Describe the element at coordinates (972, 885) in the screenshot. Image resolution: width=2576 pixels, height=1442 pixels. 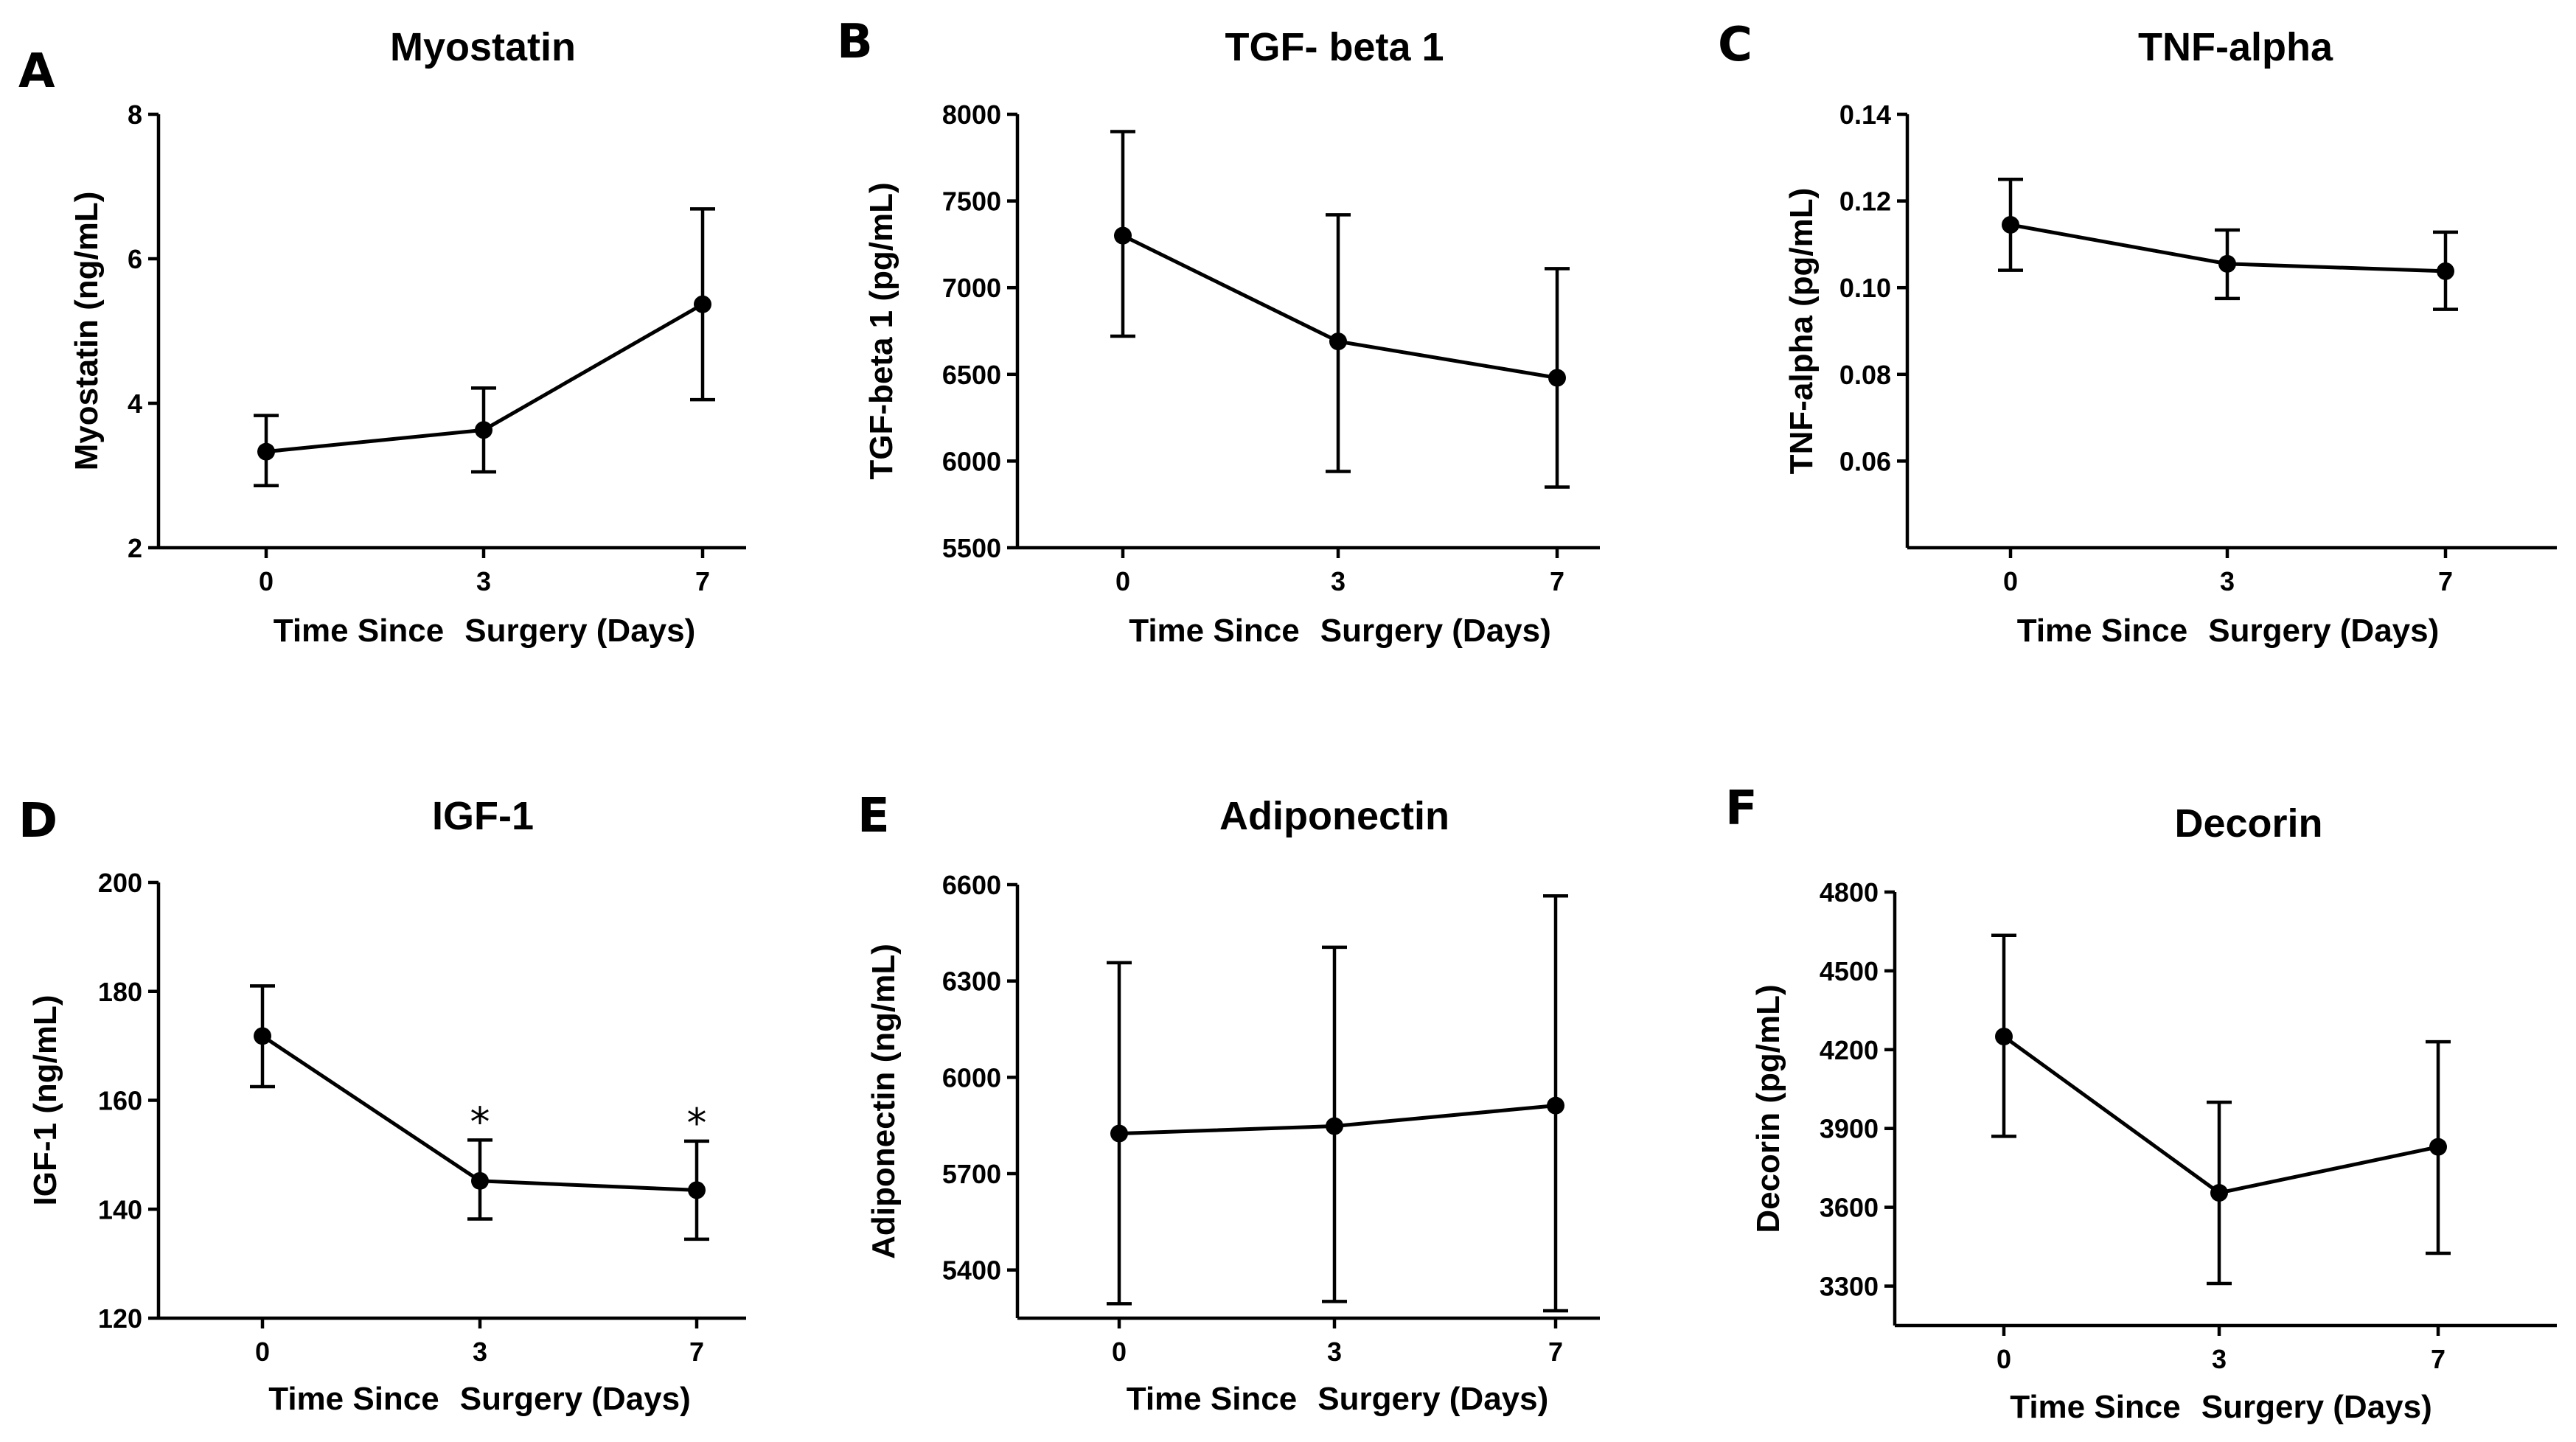
I see `y-tick-label: 6600` at that location.